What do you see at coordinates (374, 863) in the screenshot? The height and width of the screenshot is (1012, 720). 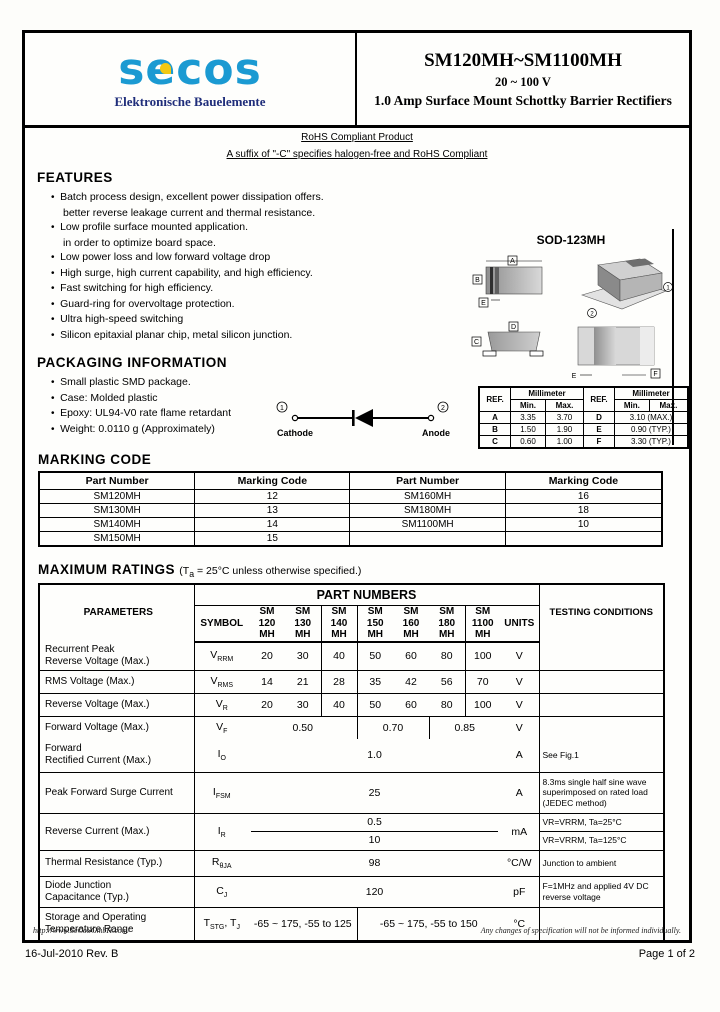 I see `value: 98` at bounding box center [374, 863].